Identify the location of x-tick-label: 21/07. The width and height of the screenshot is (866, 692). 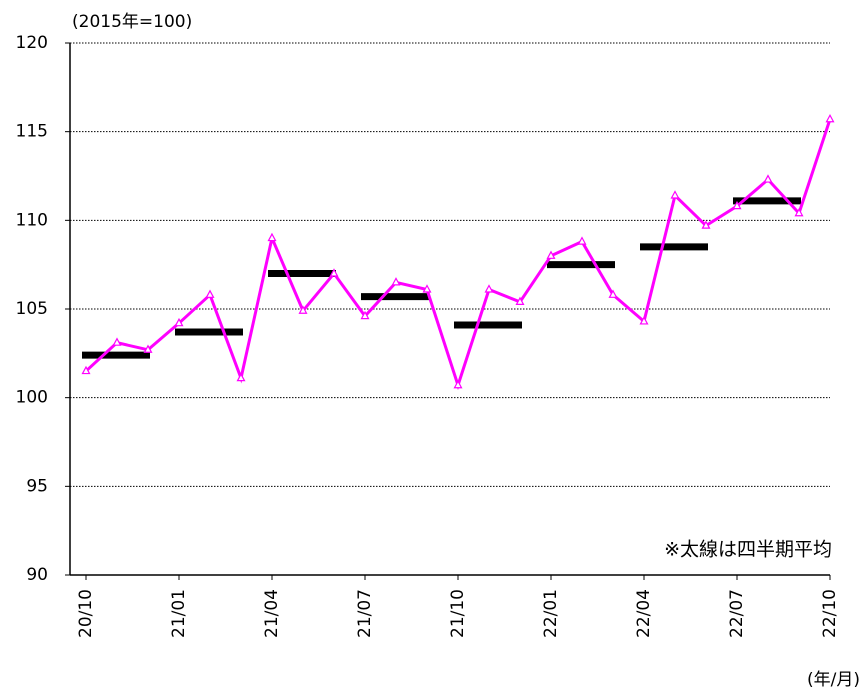
(365, 613).